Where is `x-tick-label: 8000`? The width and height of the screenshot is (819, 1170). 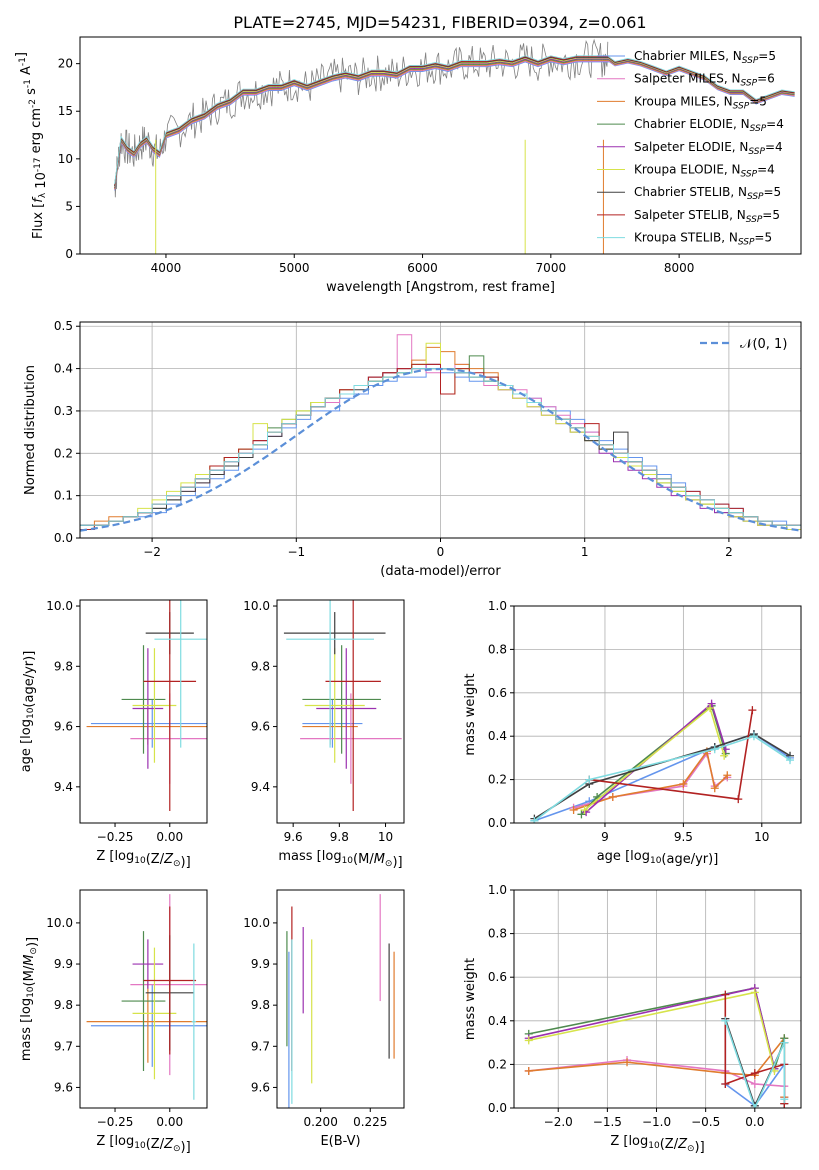
x-tick-label: 8000 is located at coordinates (679, 268).